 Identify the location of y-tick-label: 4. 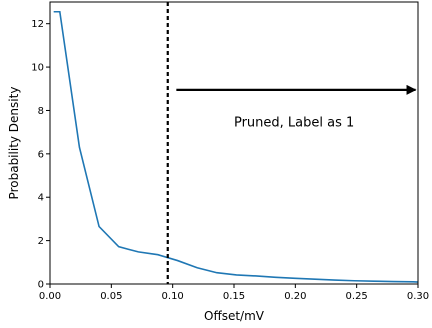
(41, 198).